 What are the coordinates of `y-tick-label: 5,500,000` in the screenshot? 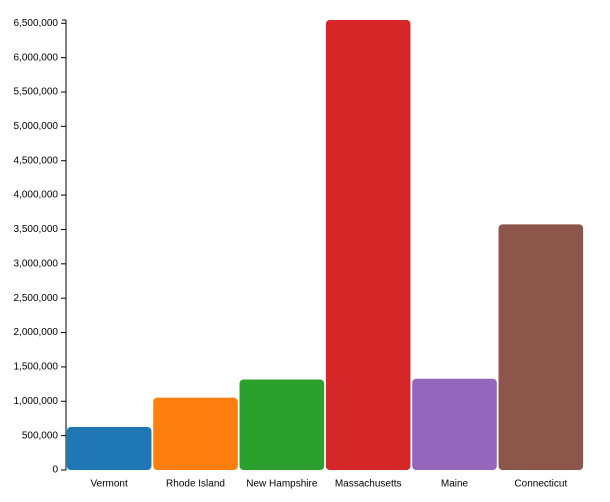 It's located at (36, 92).